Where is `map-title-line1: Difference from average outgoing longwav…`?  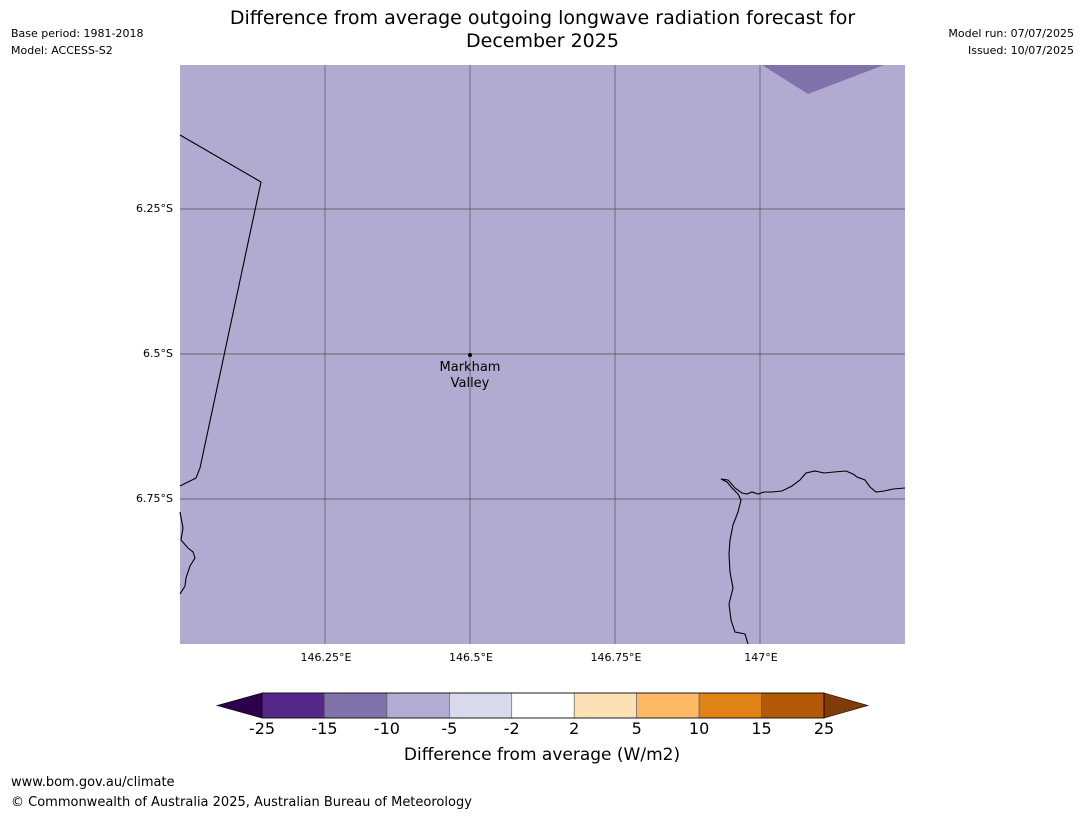
map-title-line1: Difference from average outgoing longwav… is located at coordinates (542, 18).